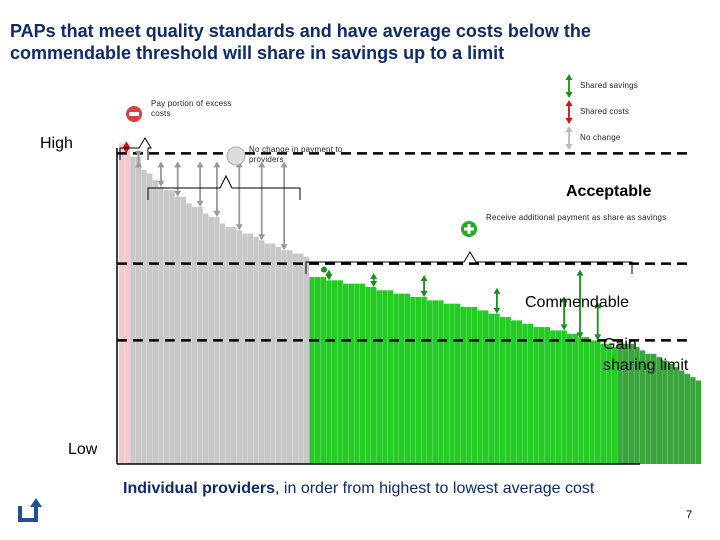  I want to click on legend-arrow-red, so click(569, 112).